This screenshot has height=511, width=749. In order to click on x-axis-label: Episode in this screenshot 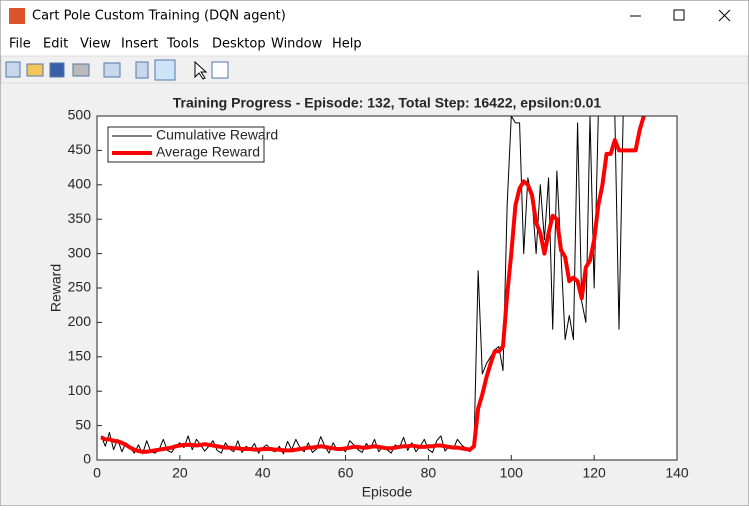, I will do `click(387, 492)`.